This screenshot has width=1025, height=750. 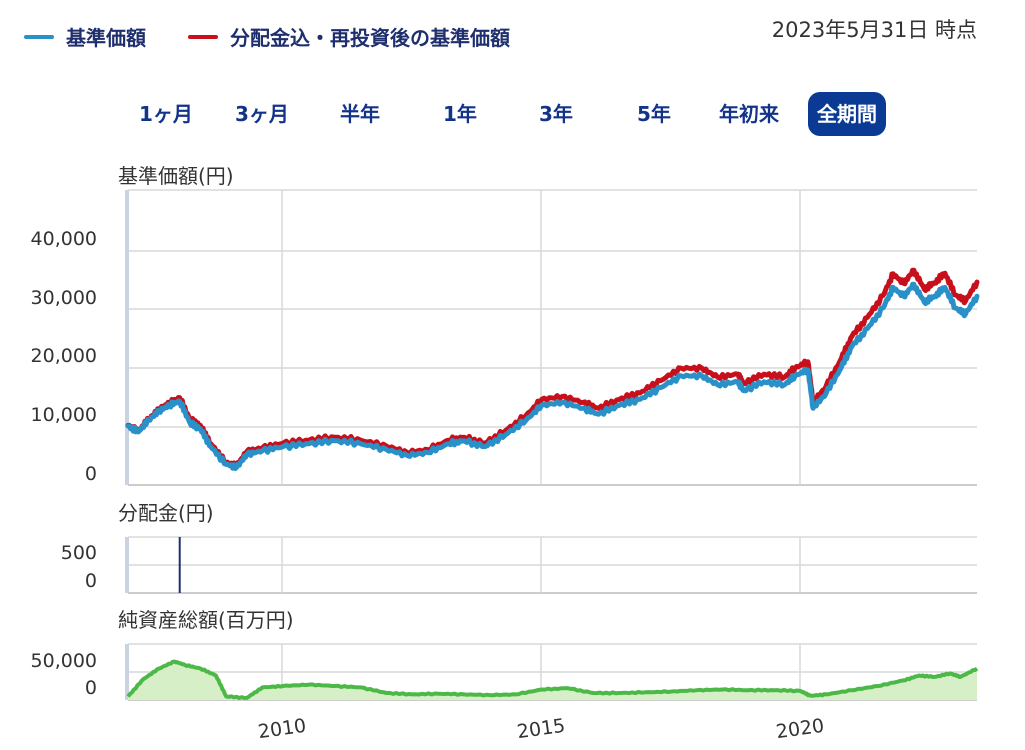 I want to click on y-tick-label: 500, so click(x=79, y=553).